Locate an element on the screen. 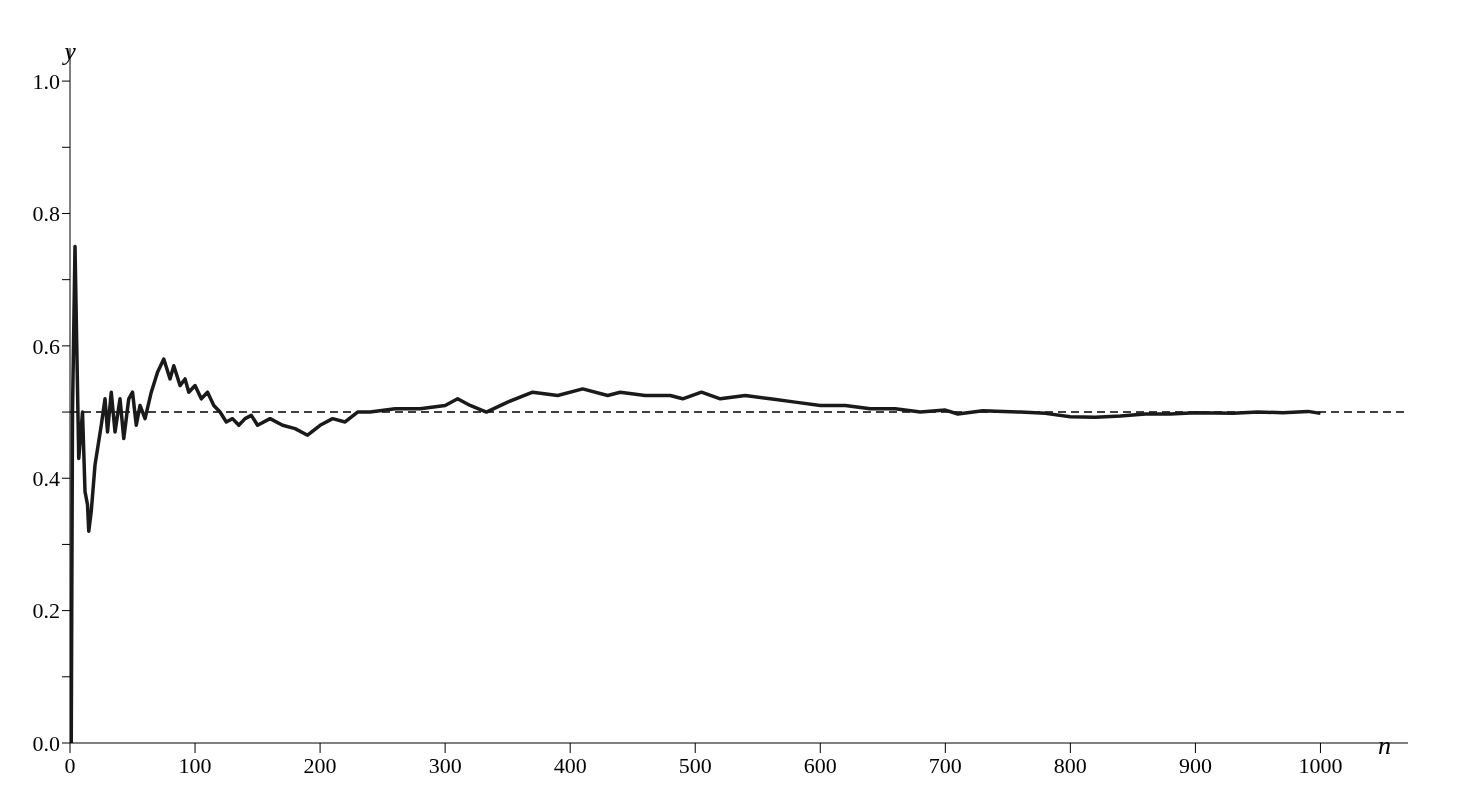 The width and height of the screenshot is (1479, 800). x-tick-label: 1000 is located at coordinates (1320, 765).